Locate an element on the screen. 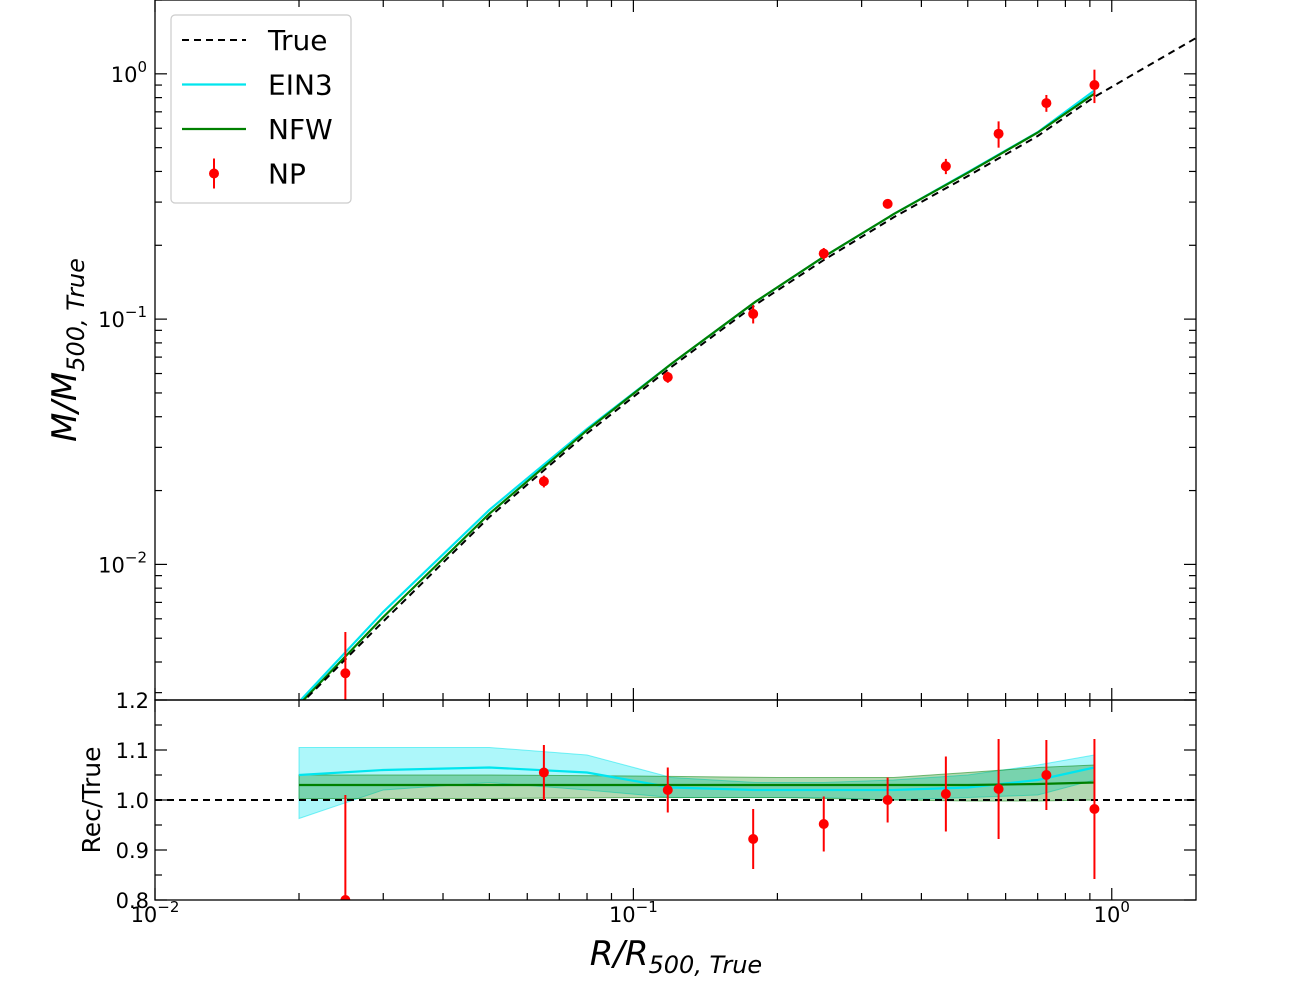 The height and width of the screenshot is (1000, 1300). y-tick-label: 10⁰ is located at coordinates (129, 72).